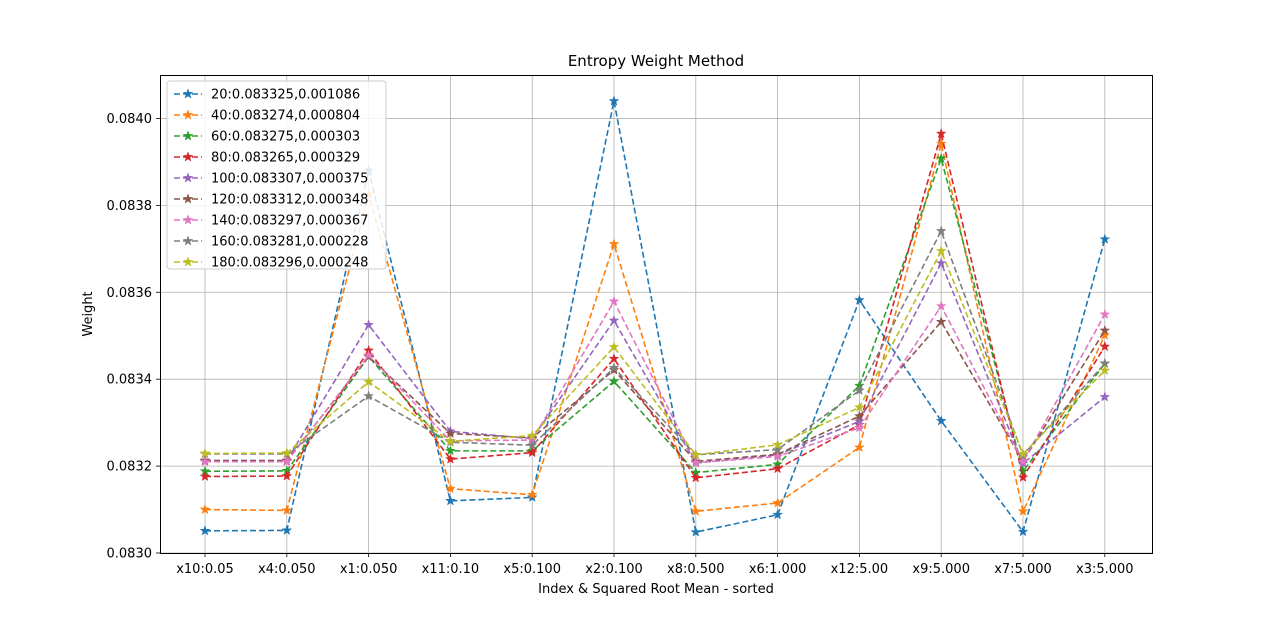 The height and width of the screenshot is (625, 1280). I want to click on y-tick-label: 0.0830, so click(130, 554).